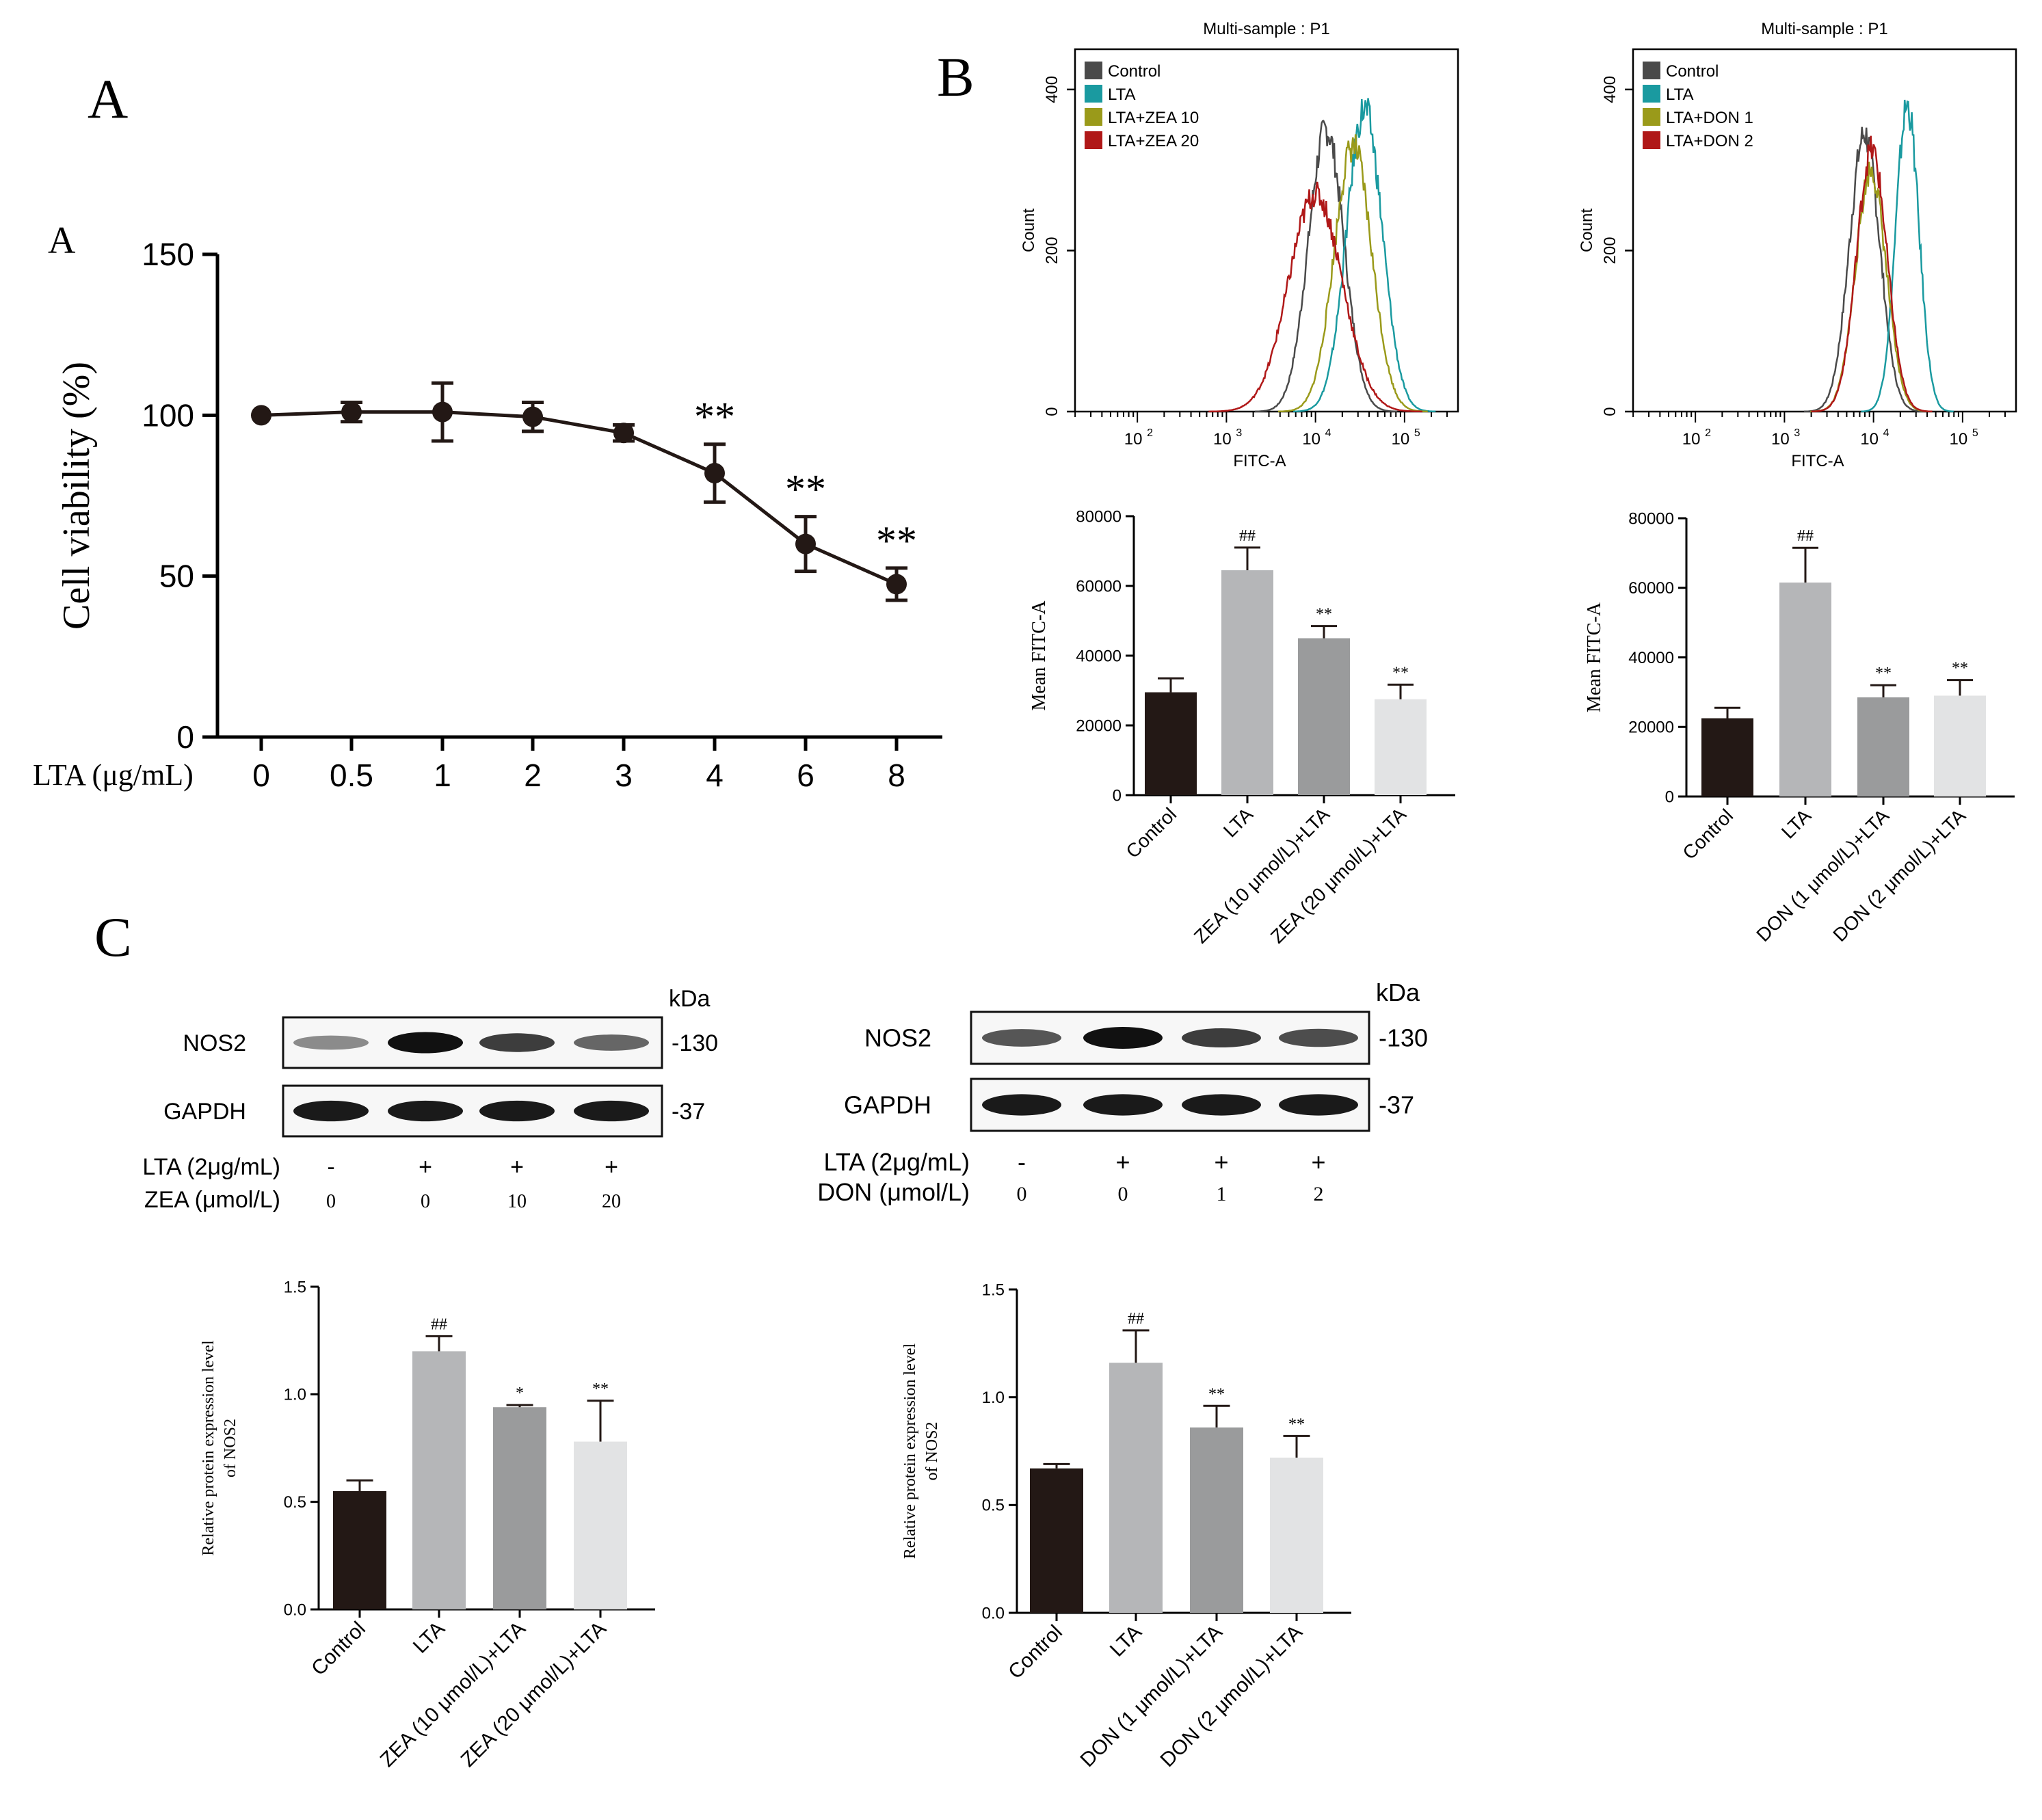  I want to click on y-tick-label: 50, so click(176, 576).